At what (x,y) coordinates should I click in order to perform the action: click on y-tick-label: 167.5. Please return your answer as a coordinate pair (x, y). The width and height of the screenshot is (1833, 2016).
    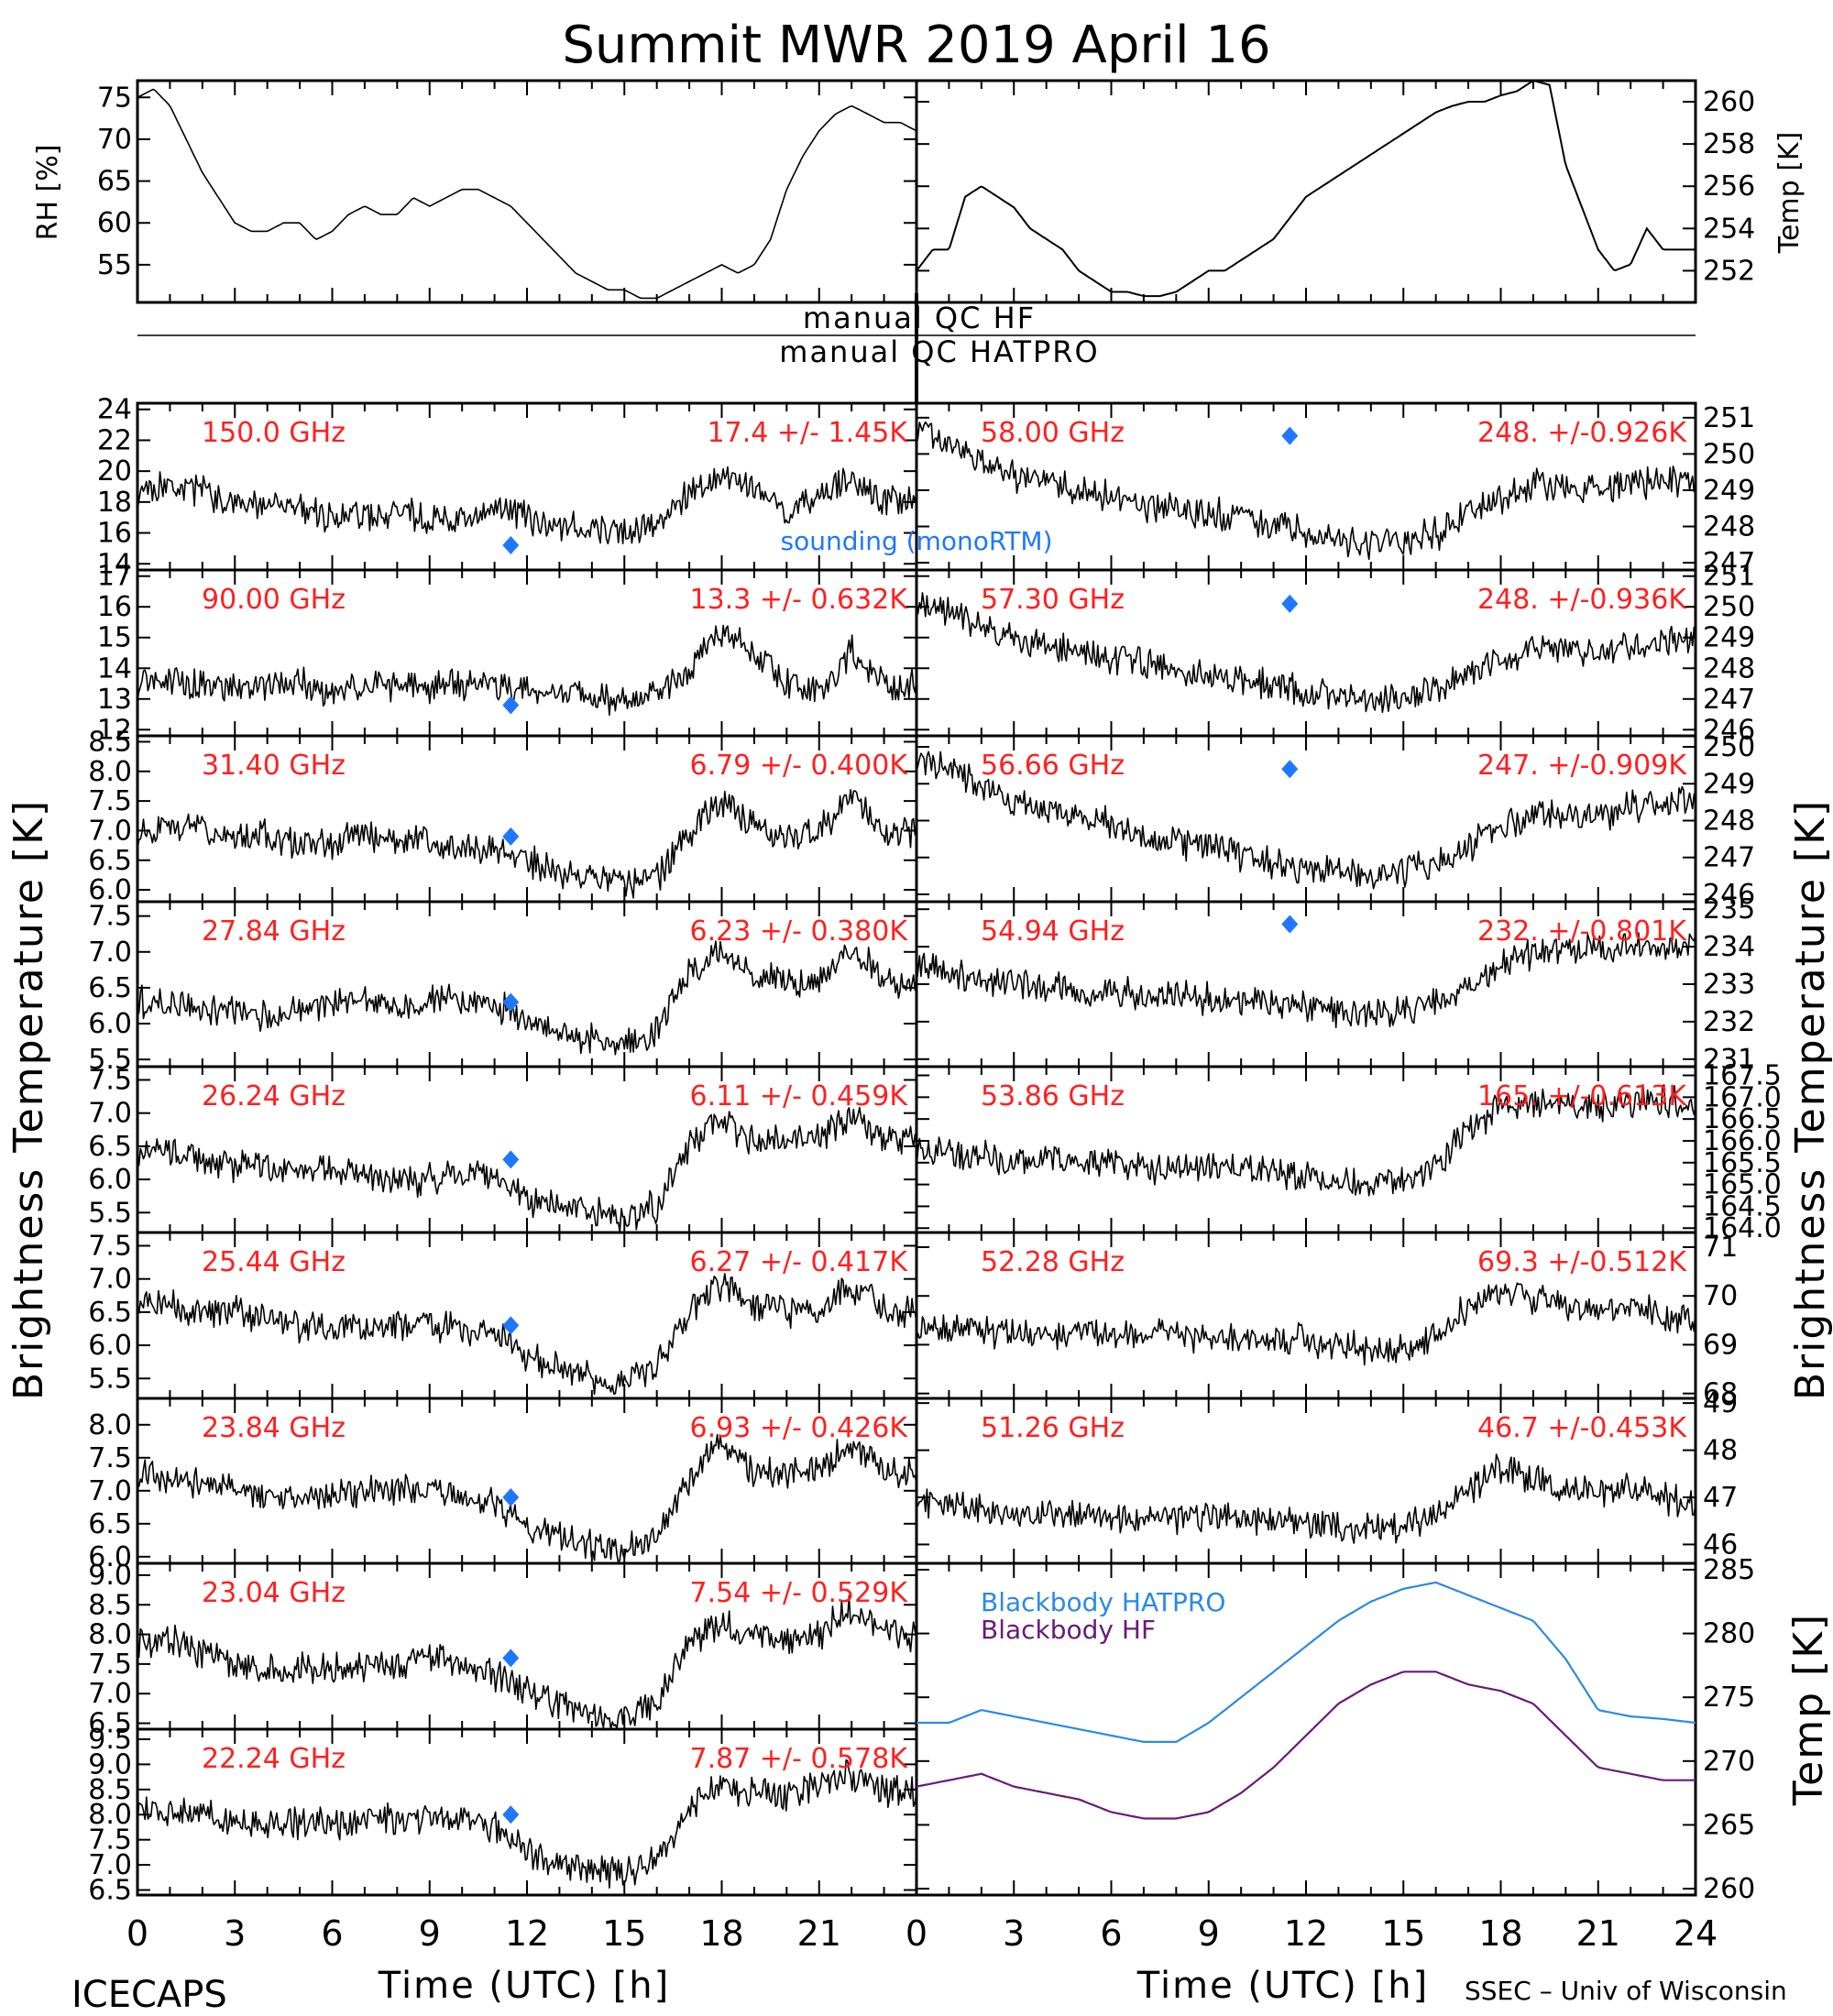
    Looking at the image, I should click on (1742, 1076).